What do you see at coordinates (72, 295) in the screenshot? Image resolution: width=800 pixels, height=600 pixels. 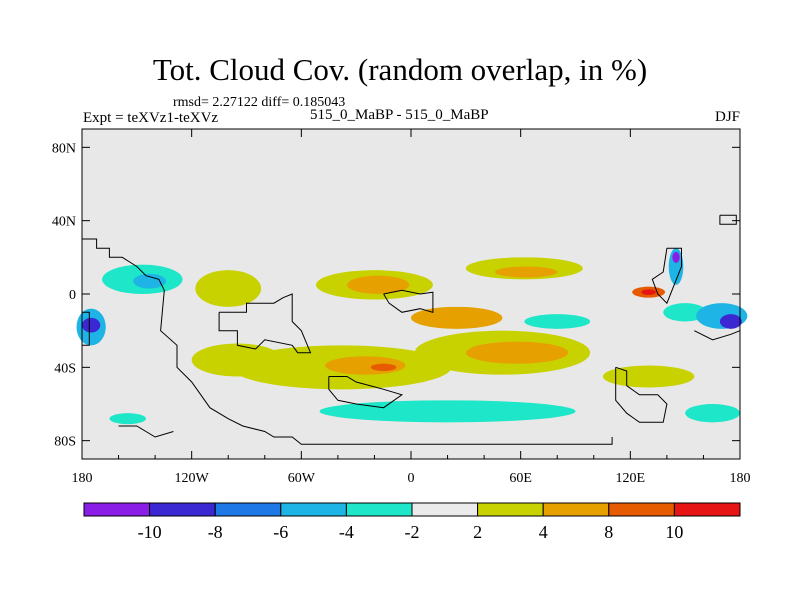 I see `y-tick-label: 0` at bounding box center [72, 295].